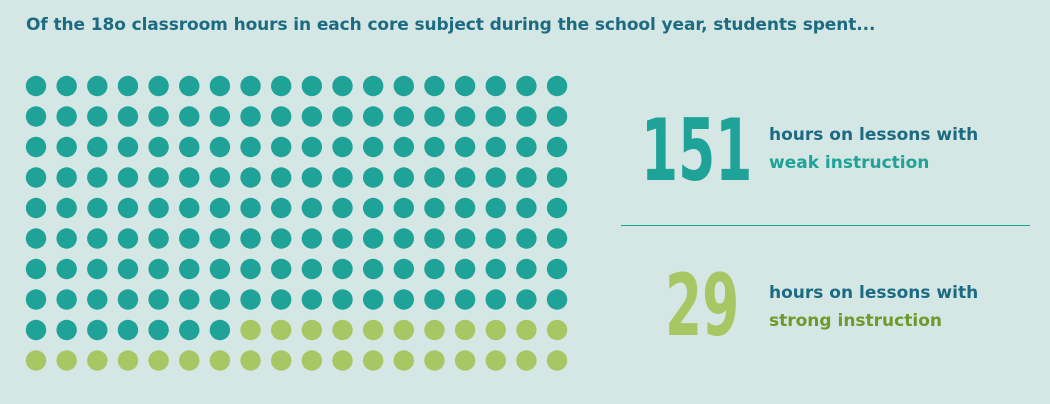 This screenshot has width=1050, height=404. Describe the element at coordinates (873, 307) in the screenshot. I see `strong-hours-label: hours on lessons with strong instruction` at that location.